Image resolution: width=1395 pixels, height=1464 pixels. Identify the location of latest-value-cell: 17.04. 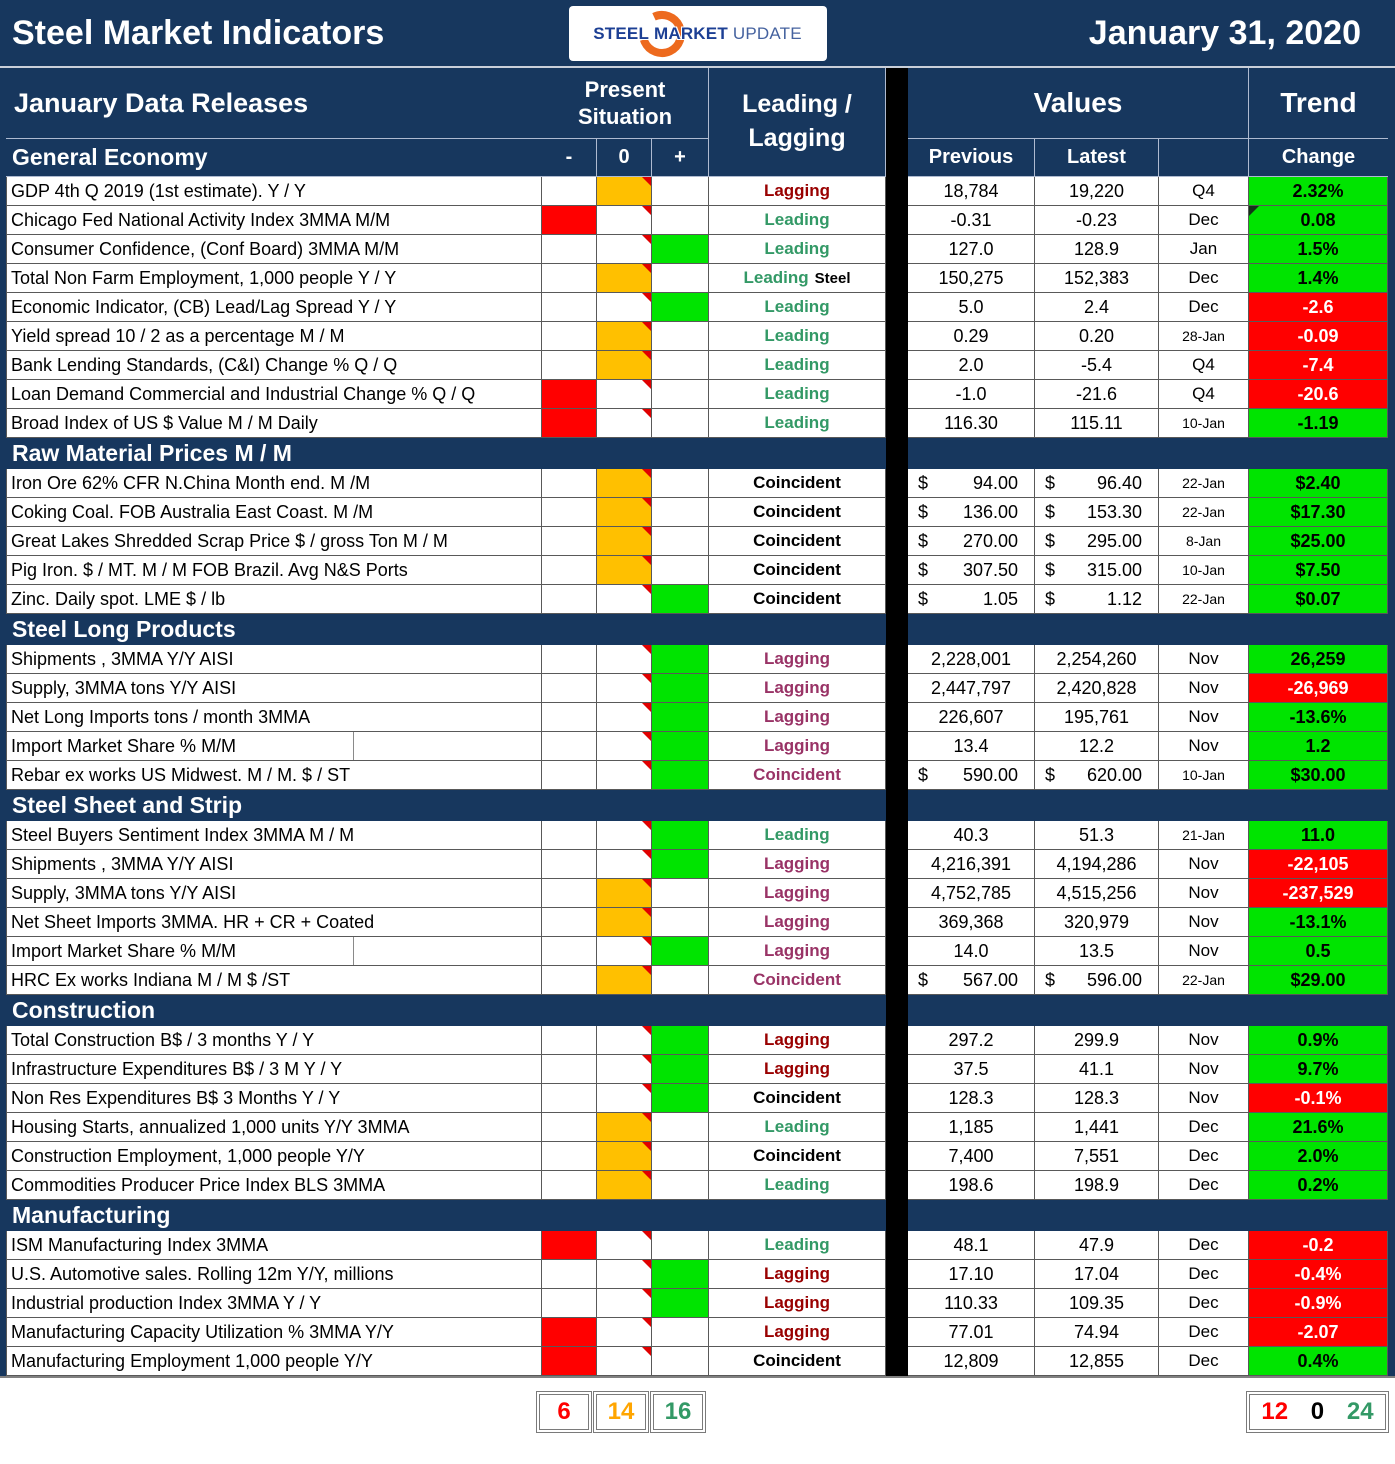
(1097, 1274).